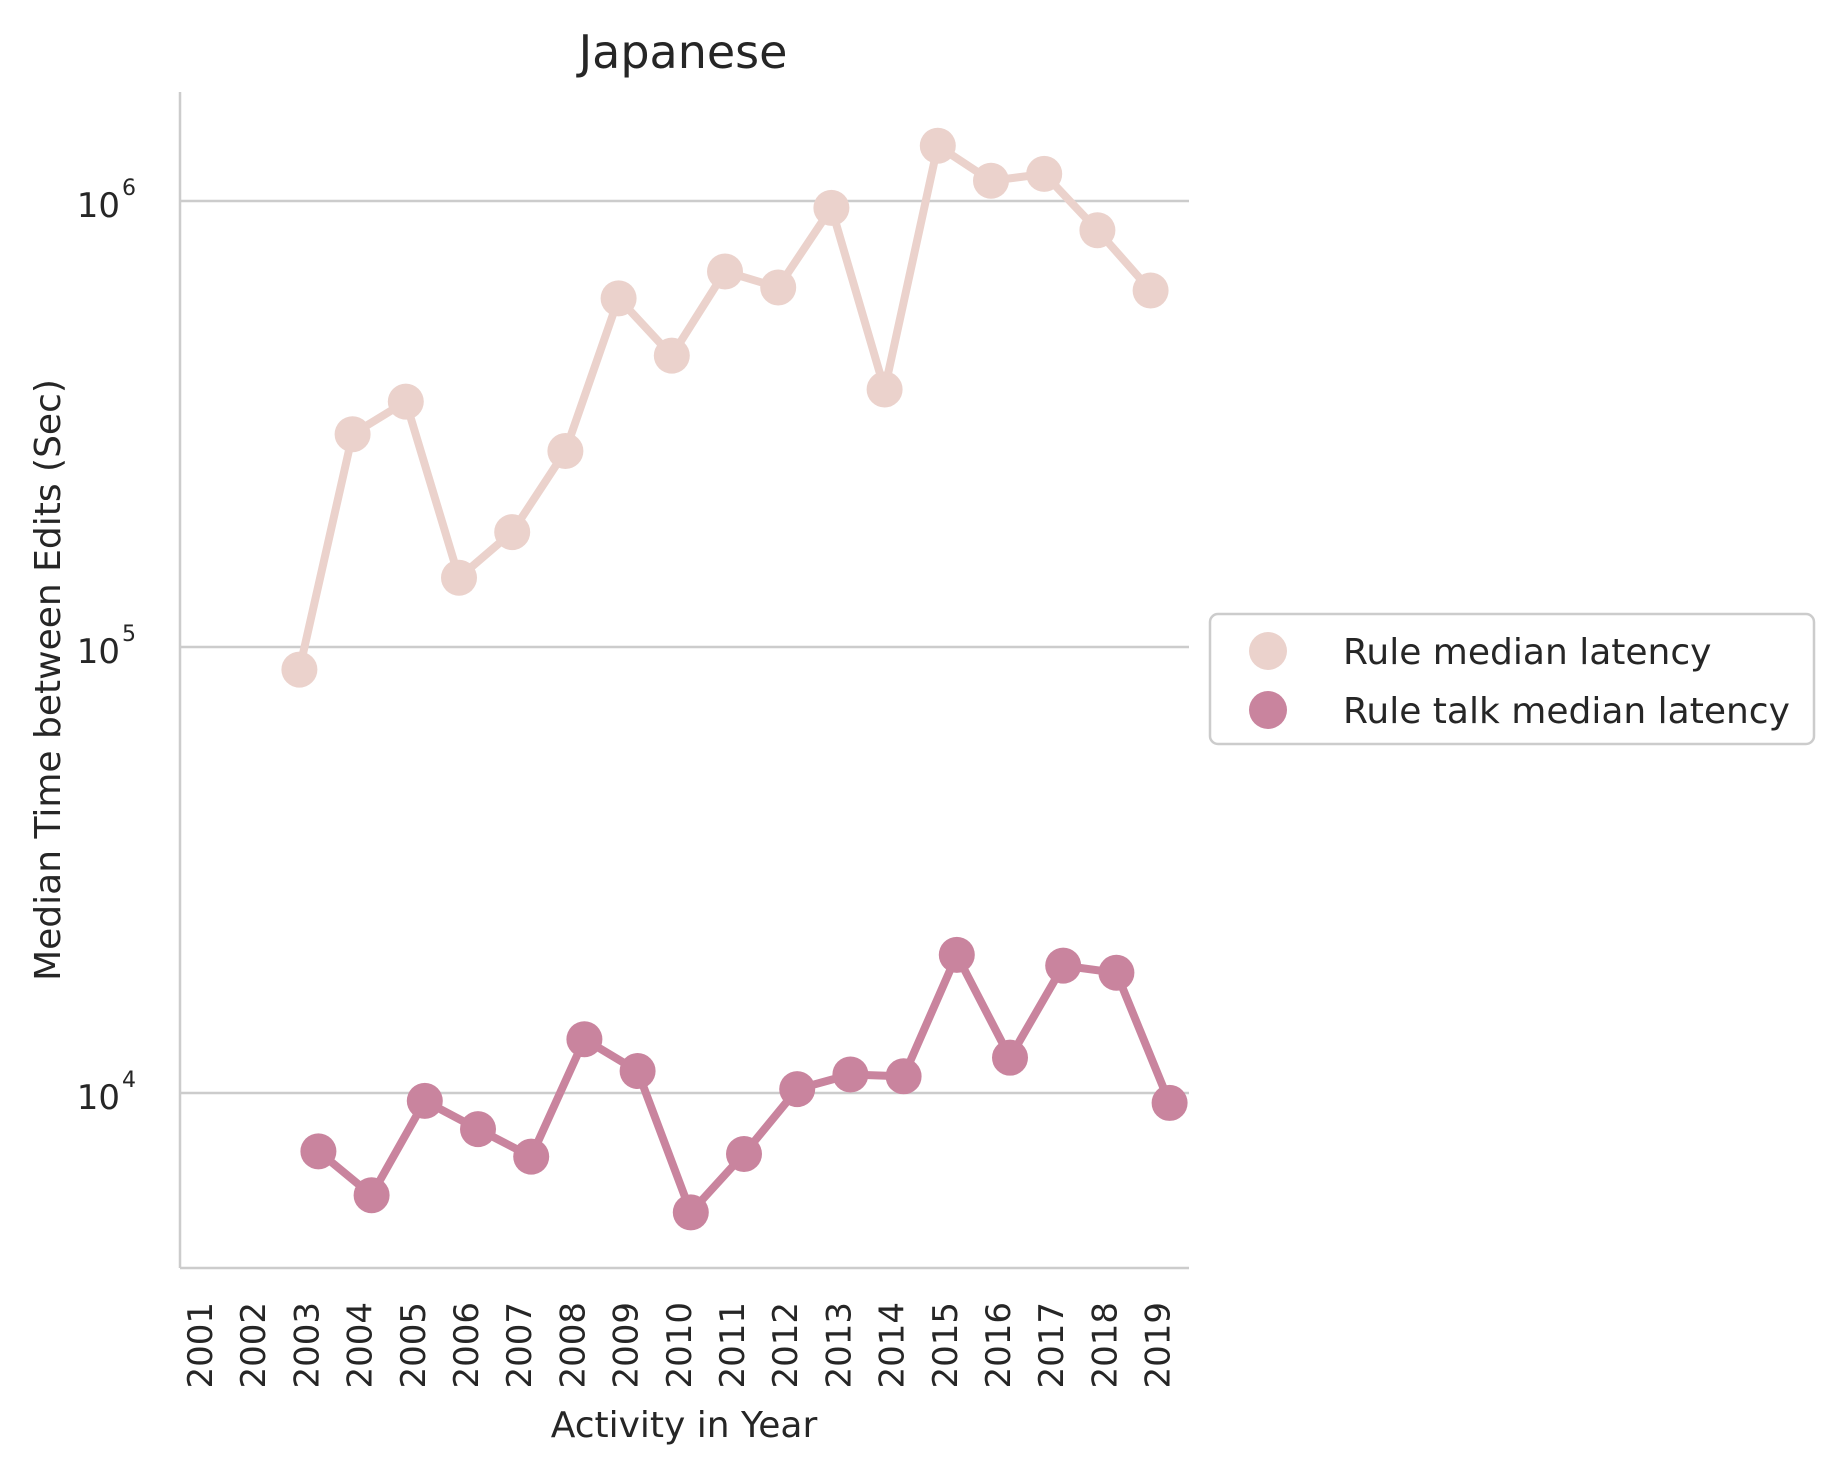 The width and height of the screenshot is (1838, 1470). Describe the element at coordinates (627, 1345) in the screenshot. I see `x-tick-label: 2009` at that location.